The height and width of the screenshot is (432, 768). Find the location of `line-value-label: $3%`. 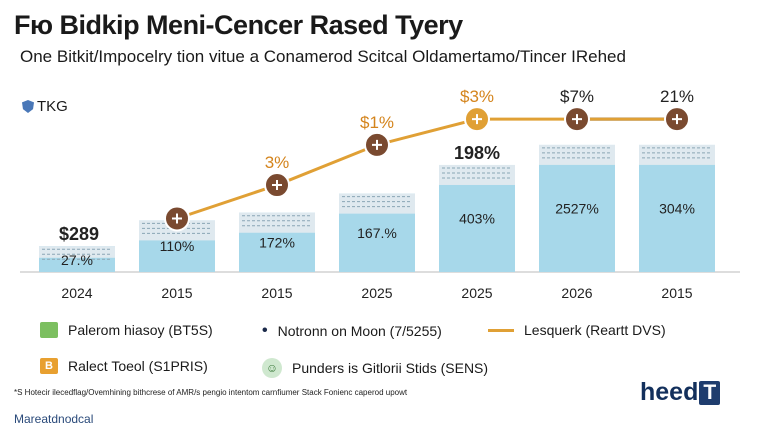

line-value-label: $3% is located at coordinates (477, 96).